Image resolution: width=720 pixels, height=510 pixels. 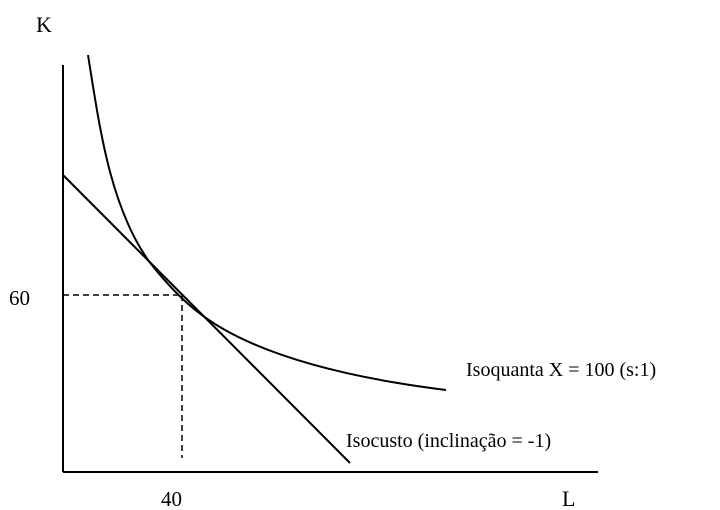 What do you see at coordinates (171, 498) in the screenshot?
I see `x-tick-label: 40` at bounding box center [171, 498].